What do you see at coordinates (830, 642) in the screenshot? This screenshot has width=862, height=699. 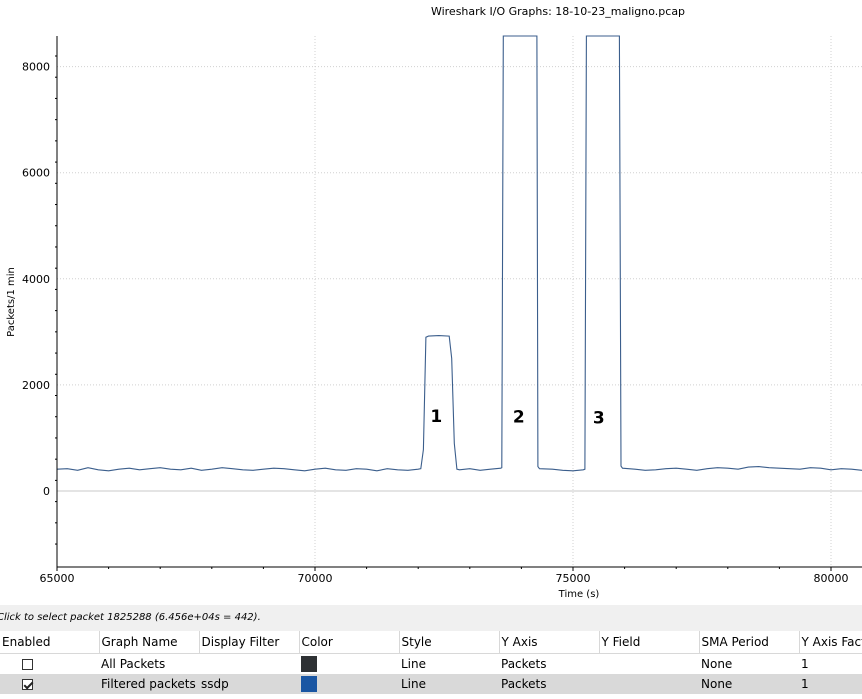 I see `header-y-axis-factor: Y Axis Factor` at bounding box center [830, 642].